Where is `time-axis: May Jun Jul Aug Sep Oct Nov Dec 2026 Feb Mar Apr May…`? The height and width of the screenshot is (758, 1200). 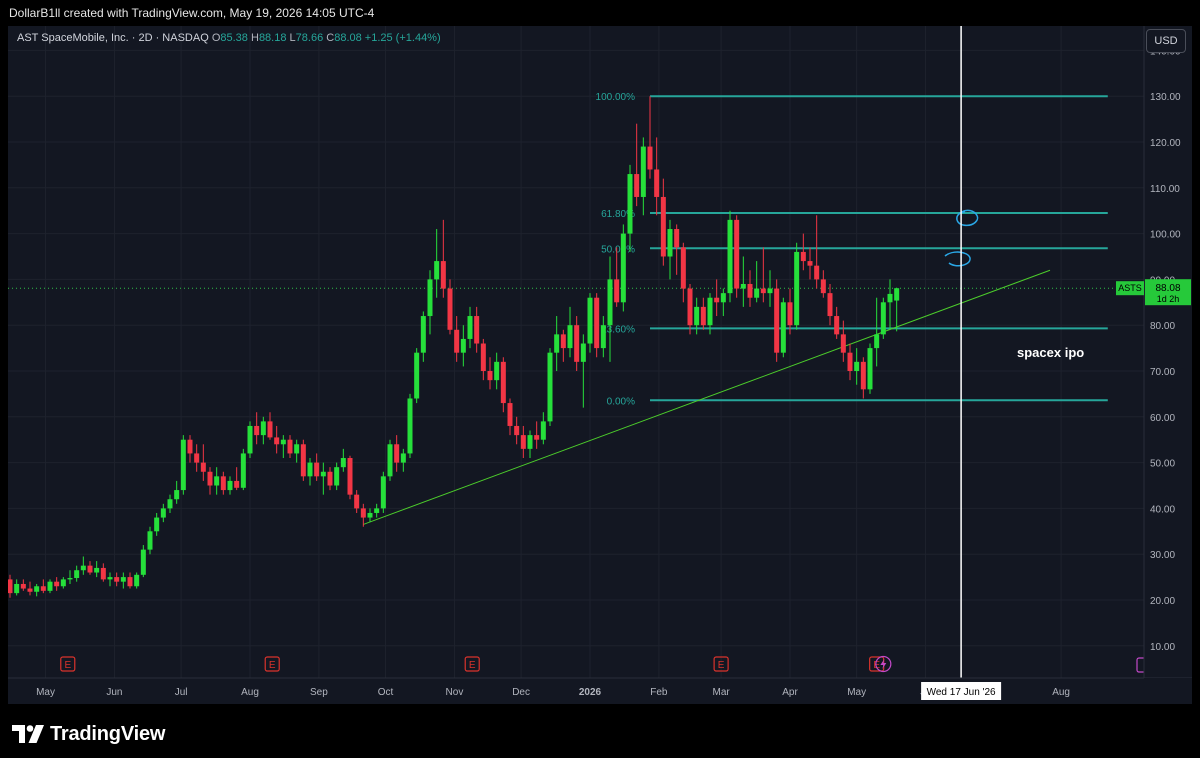 time-axis: May Jun Jul Aug Sep Oct Nov Dec 2026 Feb Mar Apr May… is located at coordinates (600, 690).